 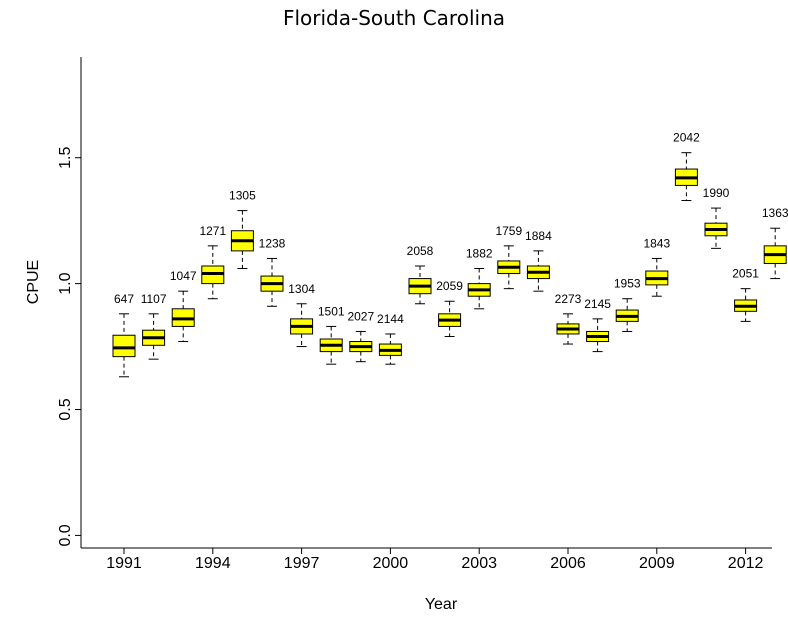 I want to click on x-tick-label: 2009, so click(x=657, y=563).